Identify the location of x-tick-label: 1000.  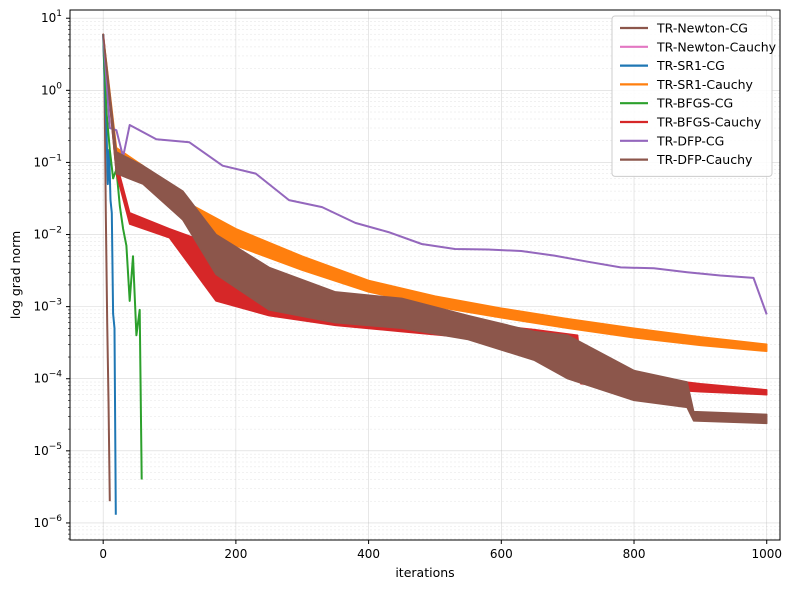
(766, 554).